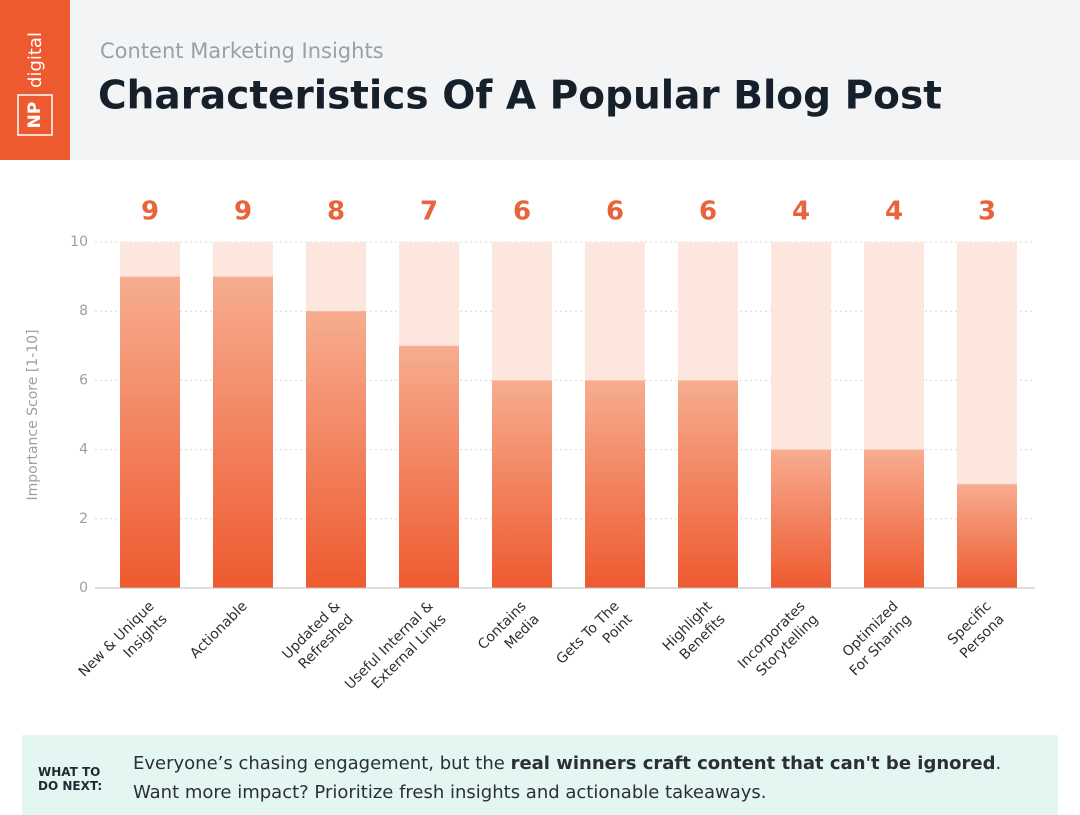 This screenshot has height=815, width=1080. Describe the element at coordinates (35, 60) in the screenshot. I see `logo-name: digital` at that location.